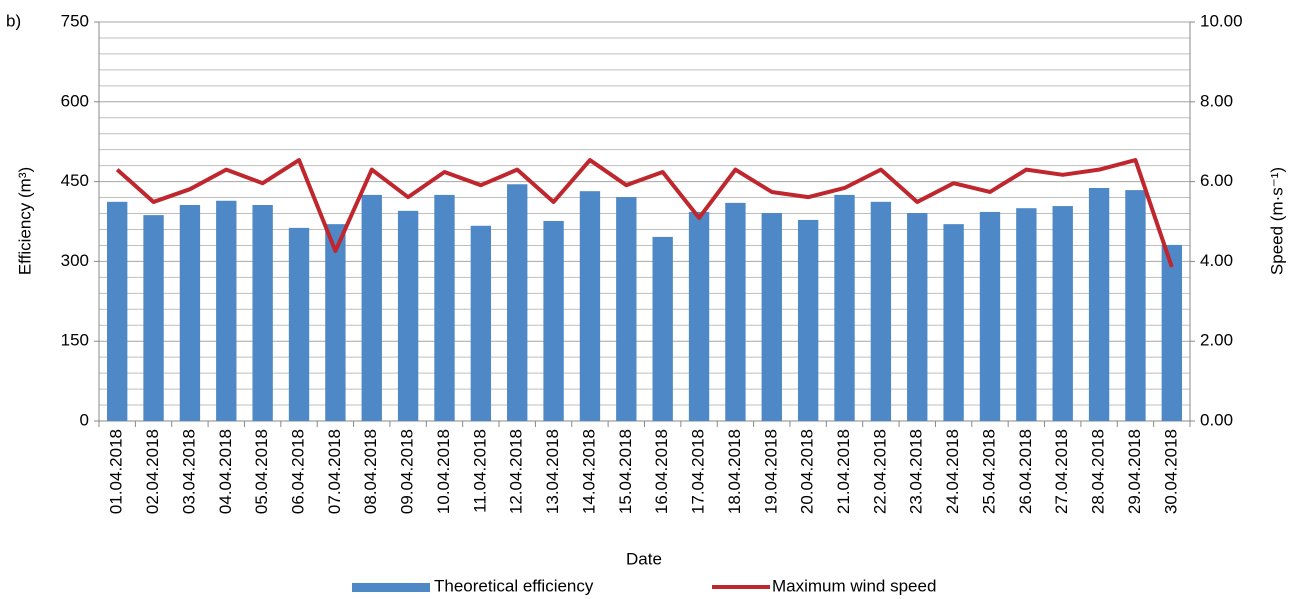 Image resolution: width=1299 pixels, height=599 pixels. I want to click on x-tick-label: 26.04.2018, so click(1025, 471).